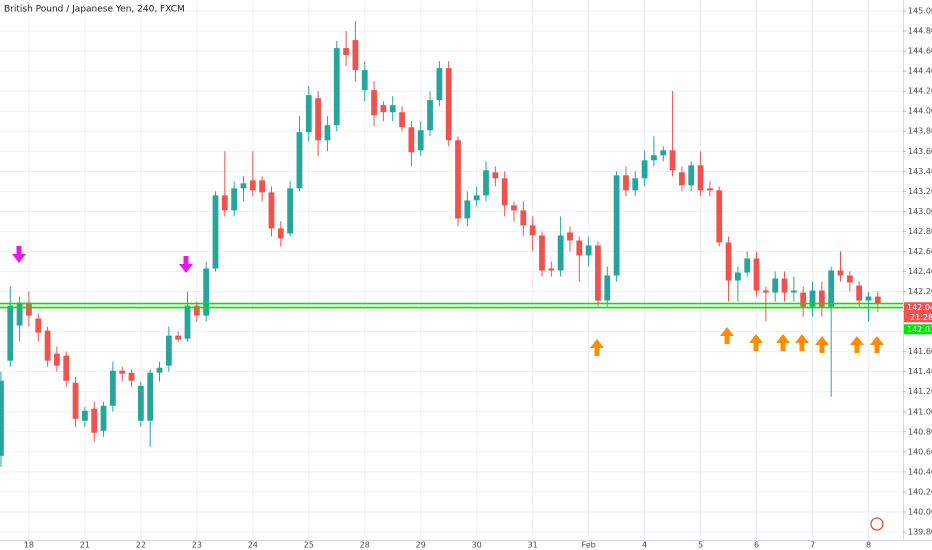 This screenshot has height=550, width=932. Describe the element at coordinates (920, 211) in the screenshot. I see `y-tick-label: 143.000` at that location.